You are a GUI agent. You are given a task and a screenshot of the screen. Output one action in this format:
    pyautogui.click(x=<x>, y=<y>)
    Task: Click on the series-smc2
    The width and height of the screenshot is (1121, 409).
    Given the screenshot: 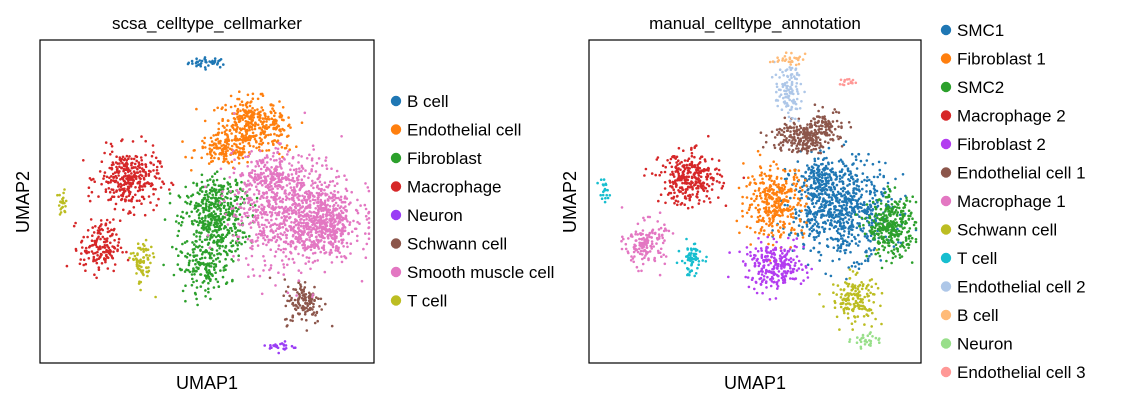 What is the action you would take?
    pyautogui.click(x=886, y=227)
    